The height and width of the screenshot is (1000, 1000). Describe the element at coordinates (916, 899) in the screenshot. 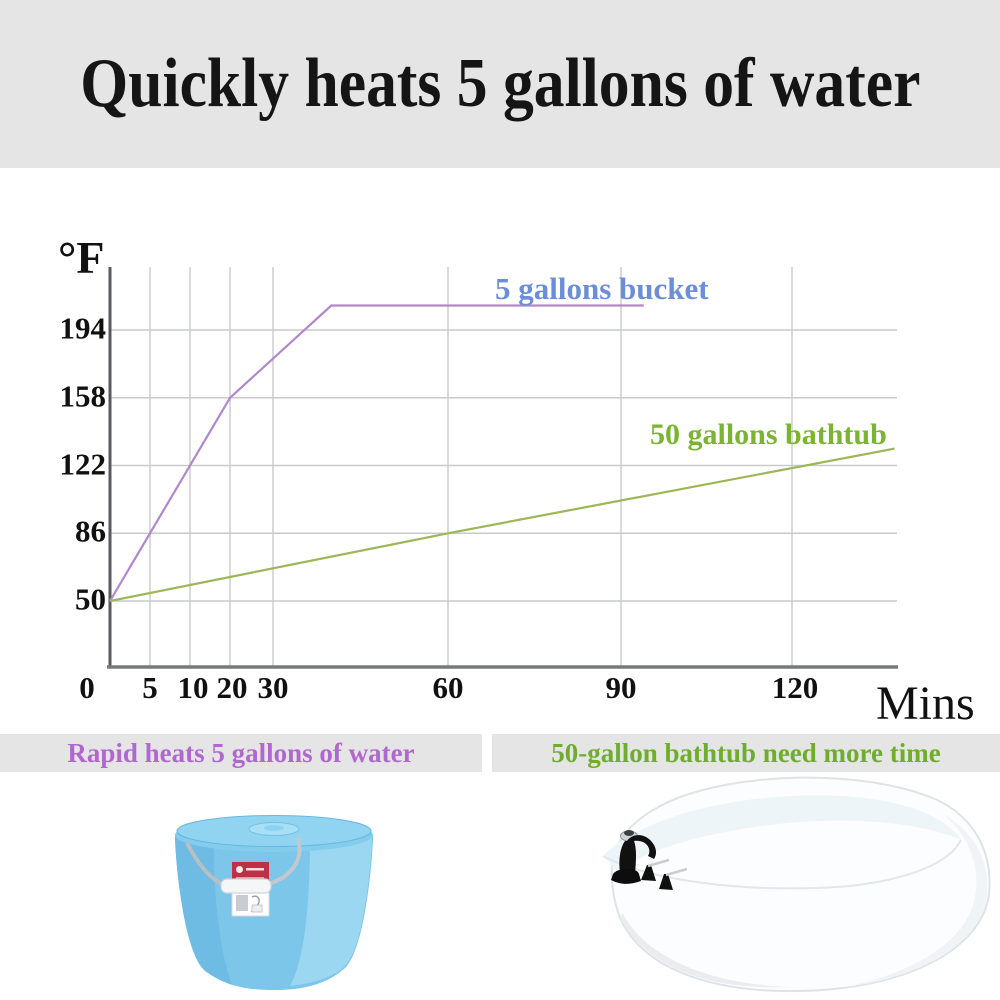

I see `bathtub-side-shading` at that location.